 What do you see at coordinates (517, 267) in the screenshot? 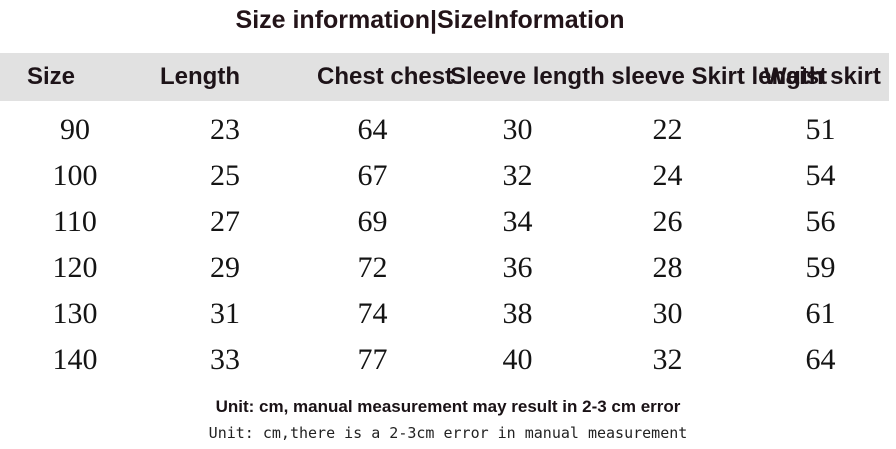
I see `table-cell: 36` at bounding box center [517, 267].